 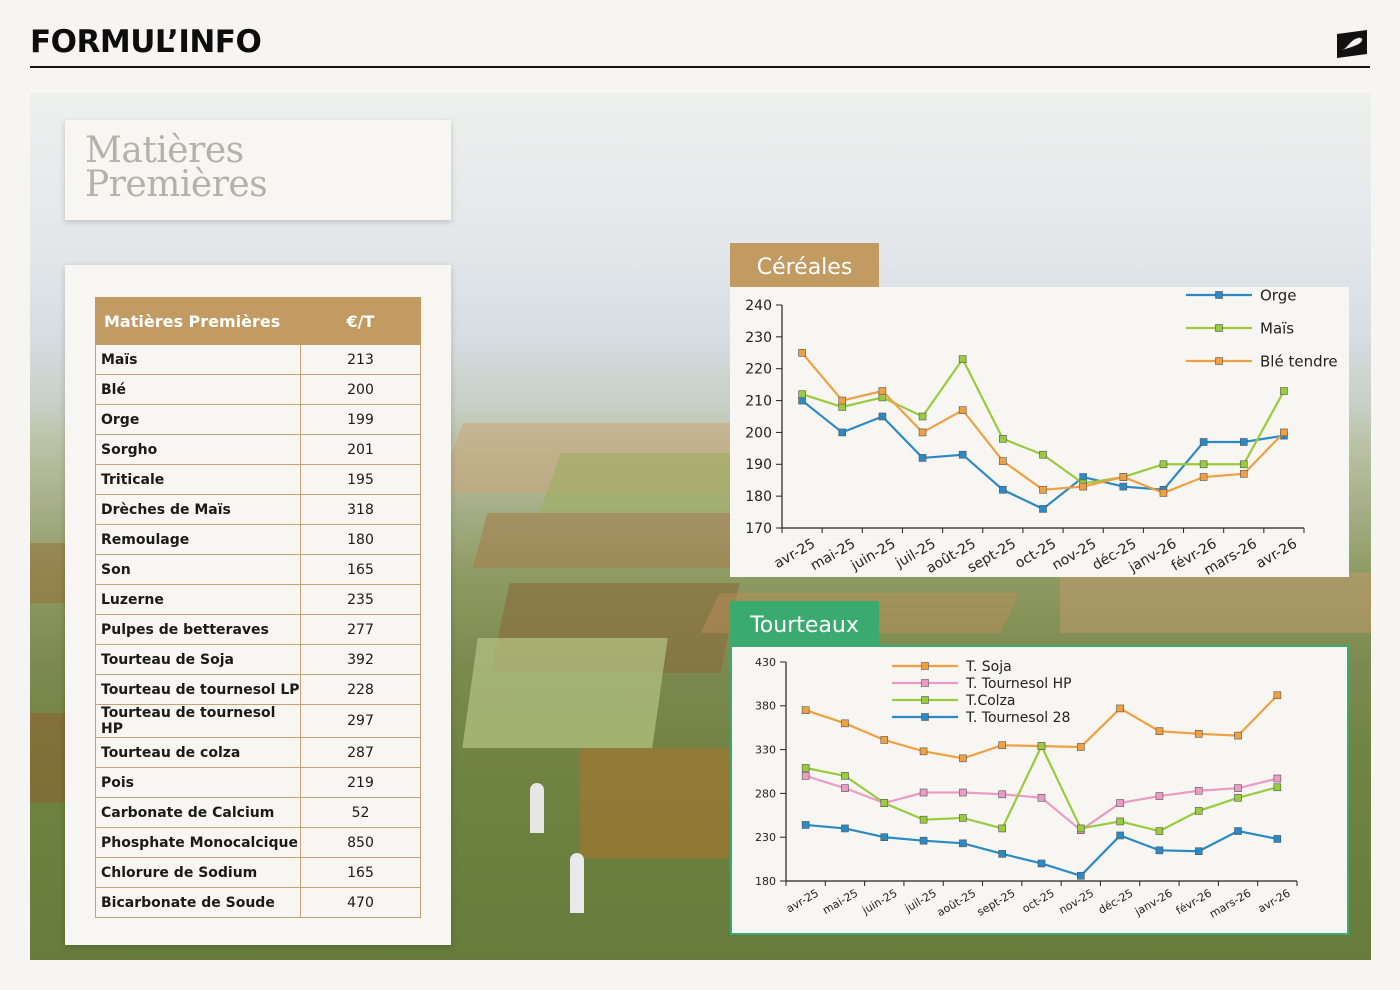 What do you see at coordinates (360, 389) in the screenshot?
I see `material-price: 200` at bounding box center [360, 389].